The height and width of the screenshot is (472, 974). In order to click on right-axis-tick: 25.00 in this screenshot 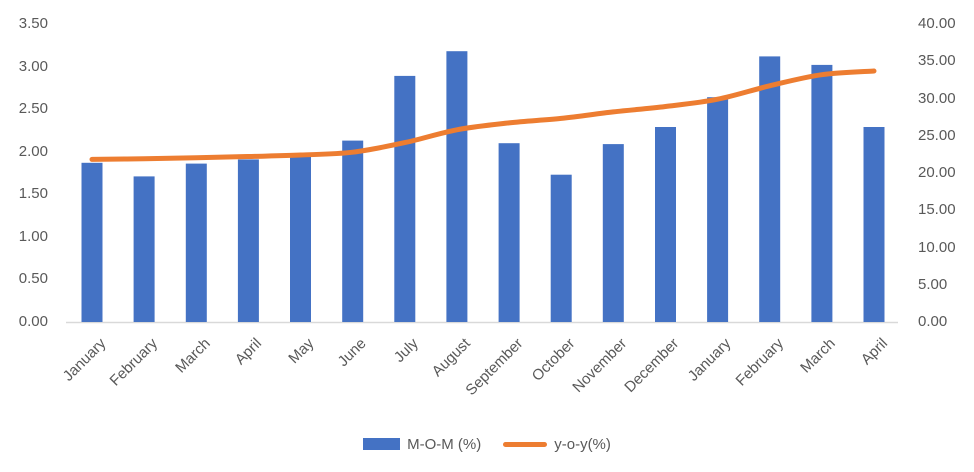, I will do `click(937, 135)`.